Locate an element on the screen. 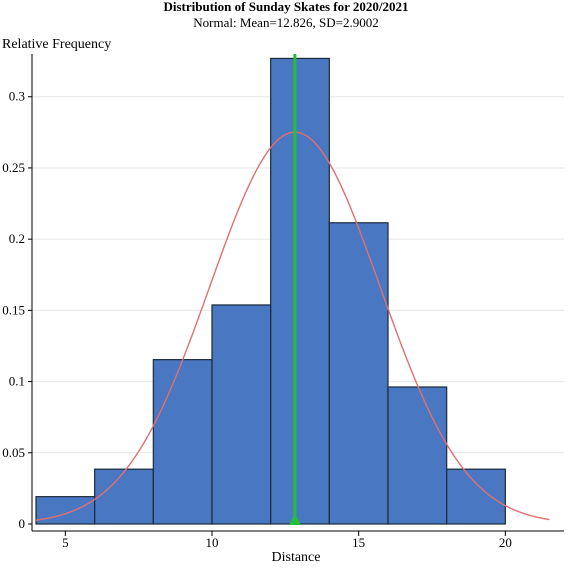 This screenshot has height=572, width=572. y-tick-label-1: 0.05 is located at coordinates (13, 452).